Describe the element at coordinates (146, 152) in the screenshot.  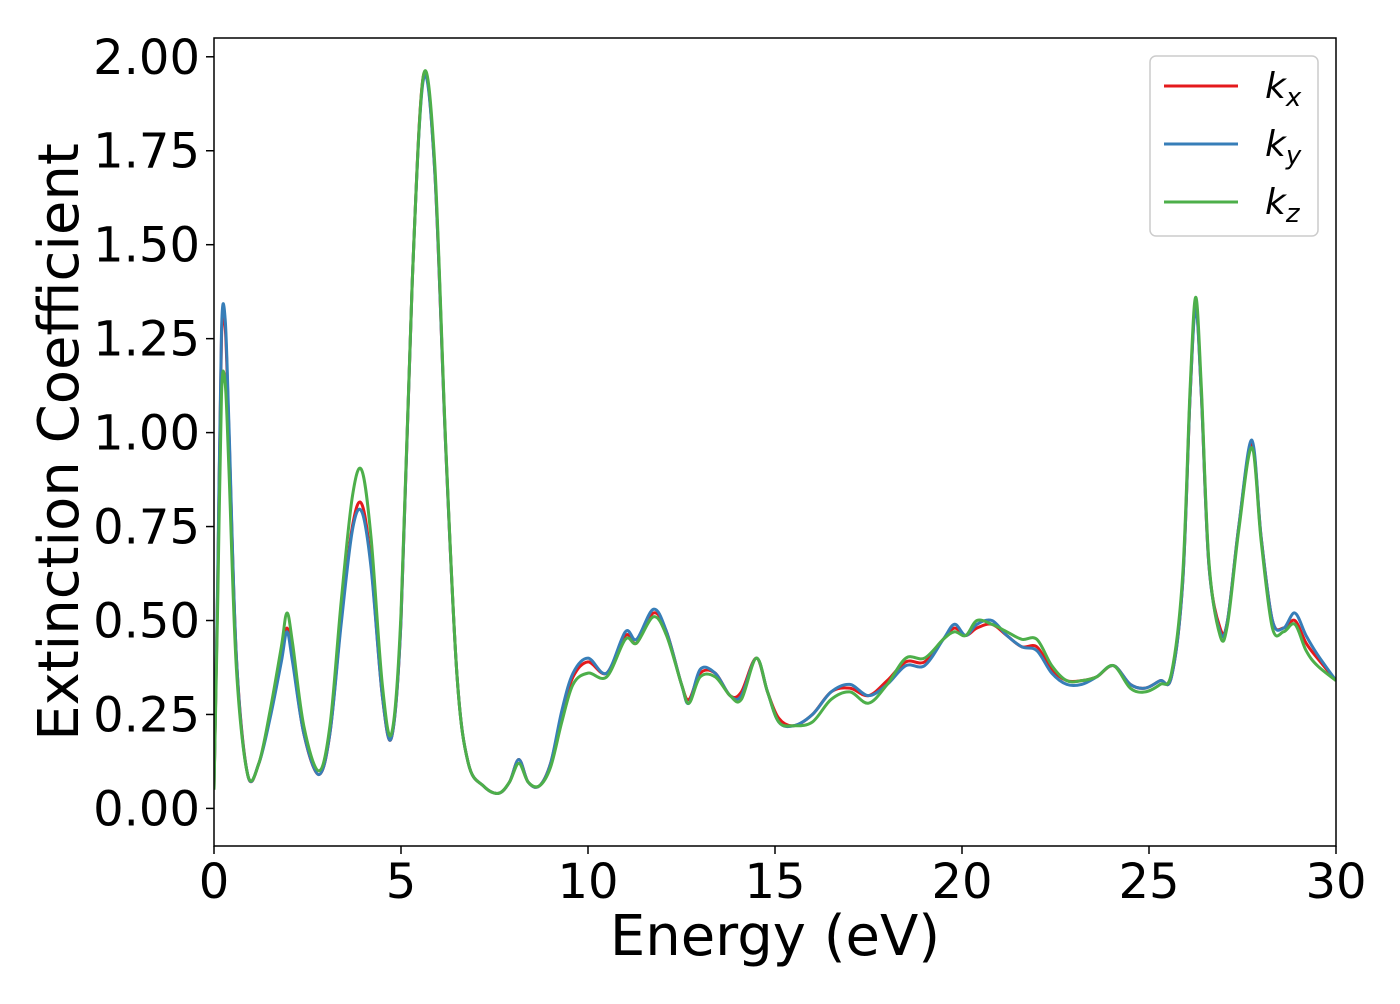
I see `y-tick-label: 1.75` at that location.